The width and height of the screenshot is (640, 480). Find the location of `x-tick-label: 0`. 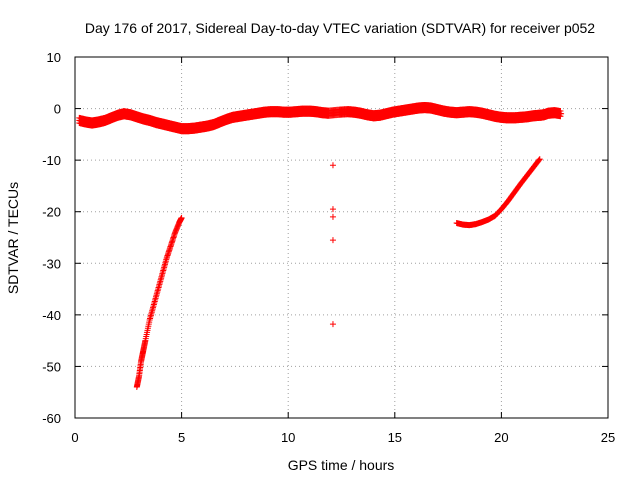

x-tick-label: 0 is located at coordinates (74, 437).